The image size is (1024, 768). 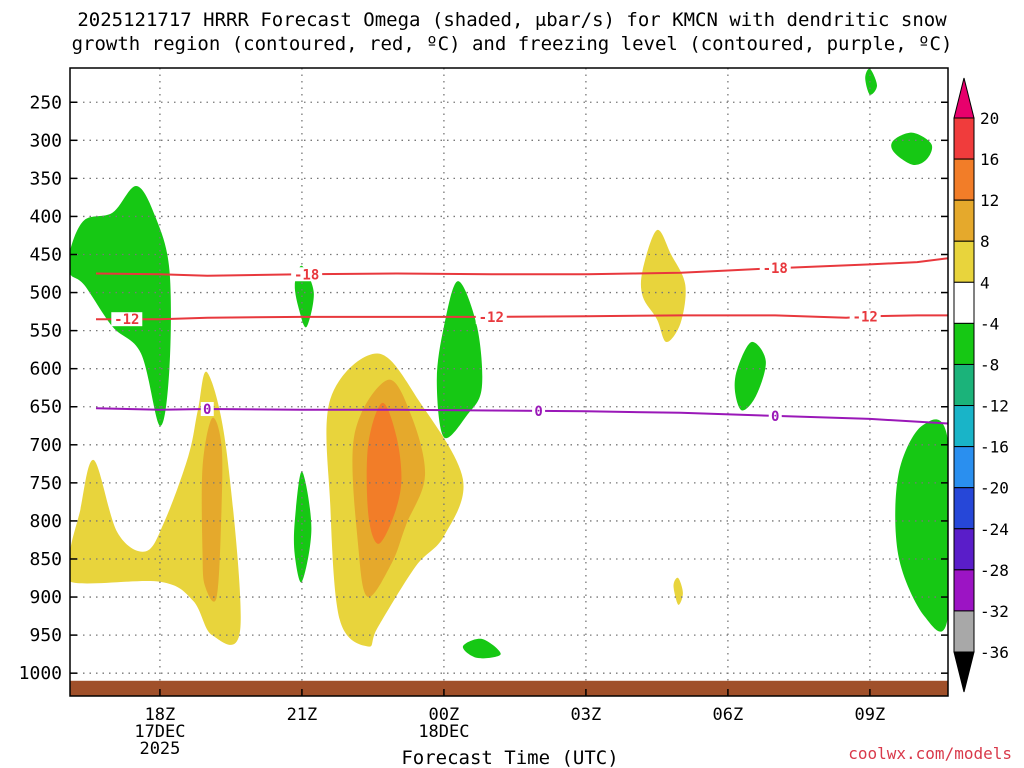 What do you see at coordinates (45, 102) in the screenshot?
I see `y-tick-label-250: 250` at bounding box center [45, 102].